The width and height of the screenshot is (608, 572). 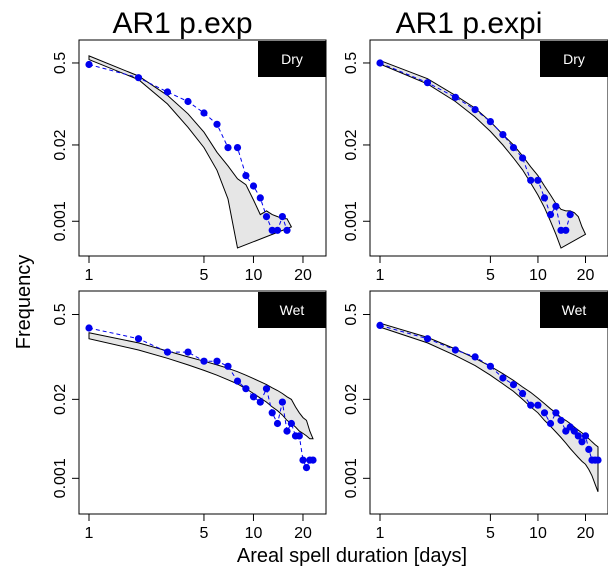 I want to click on figure-ylabel: Frequency, so click(x=24, y=302).